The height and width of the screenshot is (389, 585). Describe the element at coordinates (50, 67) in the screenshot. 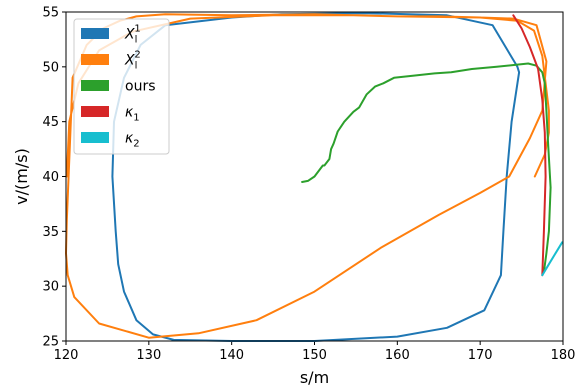

I see `y-tick-label: 50` at that location.